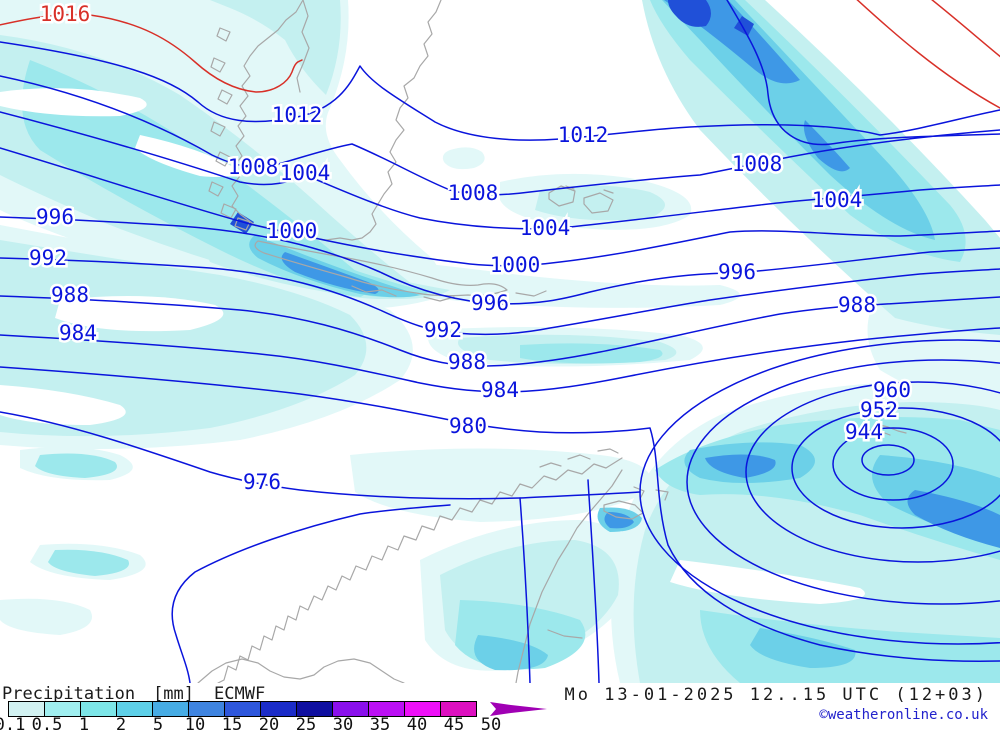  What do you see at coordinates (232, 724) in the screenshot?
I see `legend-tick: 15` at bounding box center [232, 724].